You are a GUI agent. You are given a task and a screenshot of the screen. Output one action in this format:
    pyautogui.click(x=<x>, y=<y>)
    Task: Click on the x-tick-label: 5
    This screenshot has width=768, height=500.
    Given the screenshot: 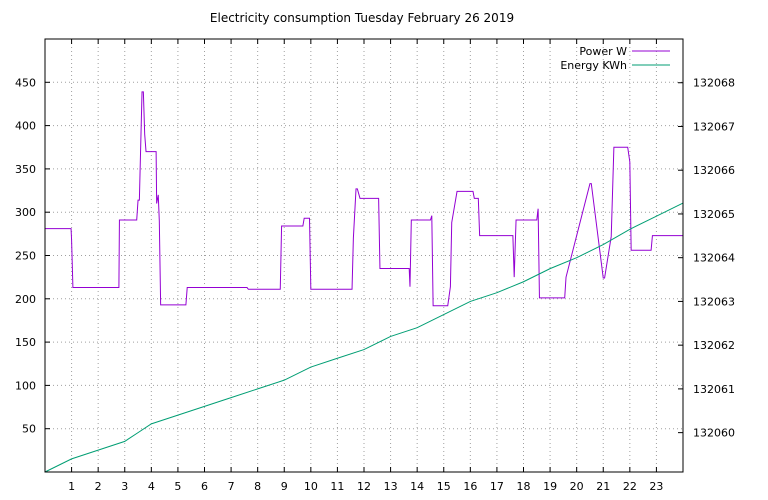 What is the action you would take?
    pyautogui.click(x=177, y=486)
    